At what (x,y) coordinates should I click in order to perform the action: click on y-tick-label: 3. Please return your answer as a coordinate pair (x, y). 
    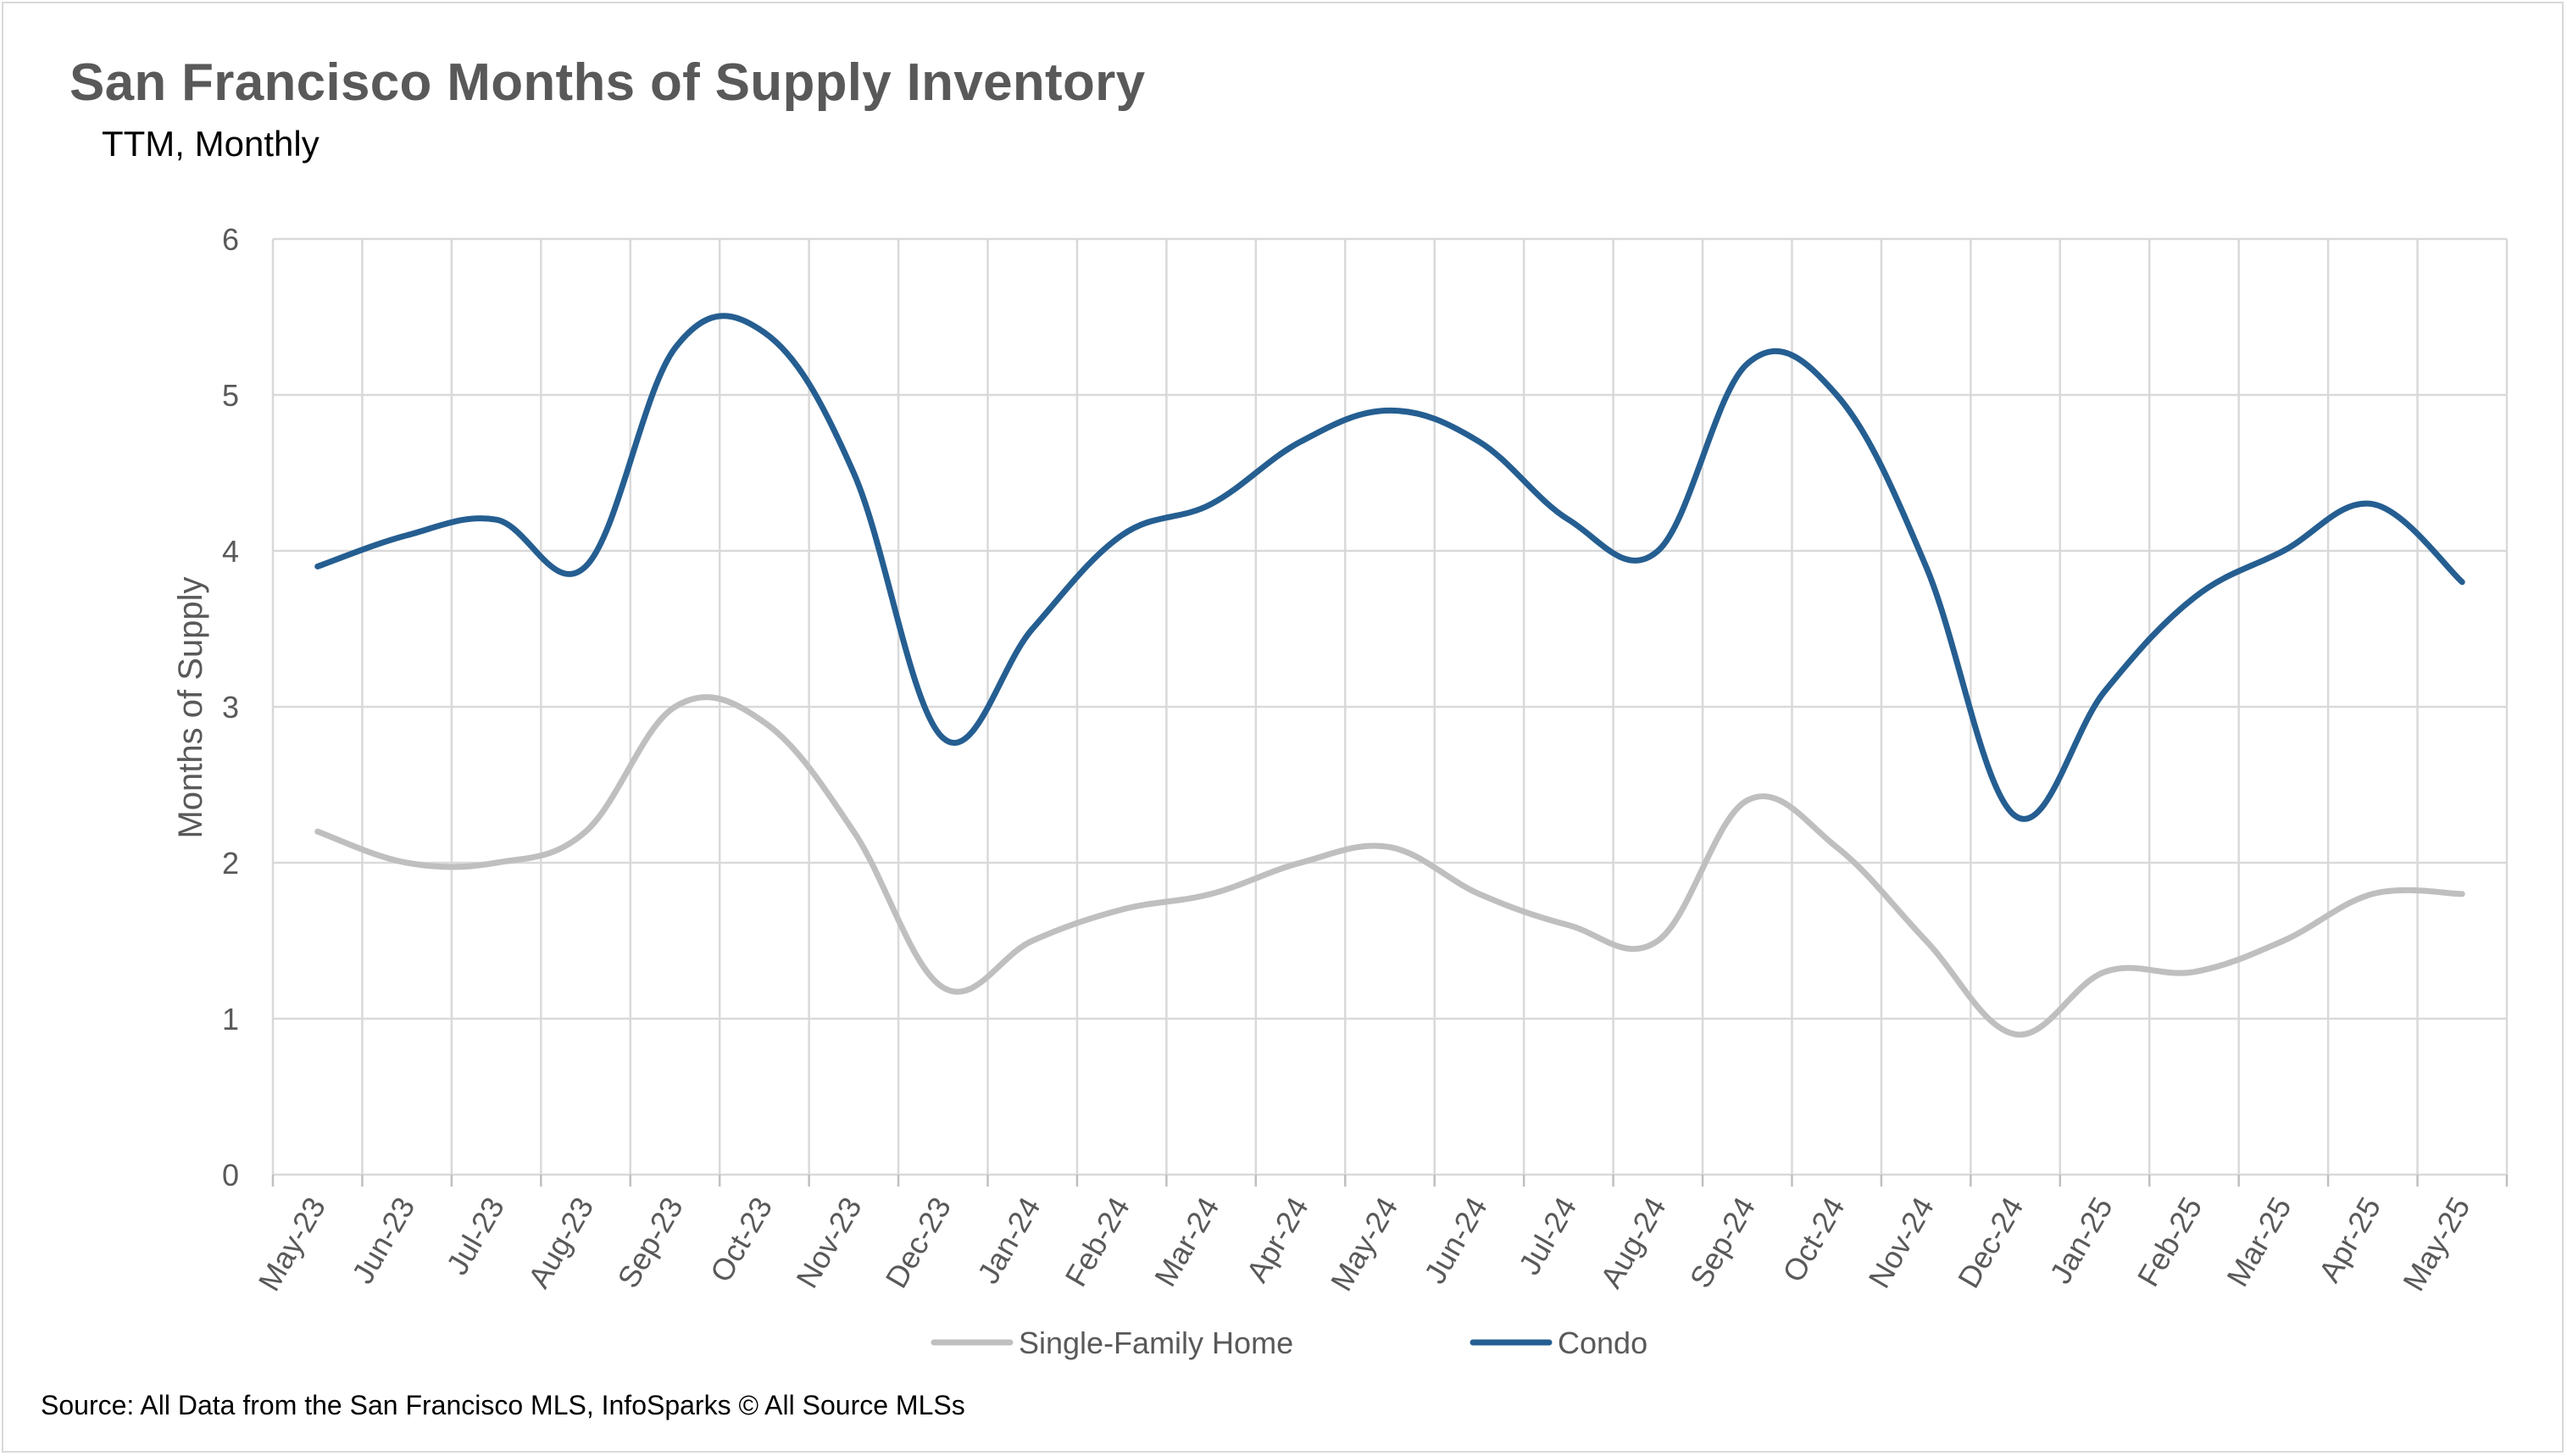
    Looking at the image, I should click on (230, 707).